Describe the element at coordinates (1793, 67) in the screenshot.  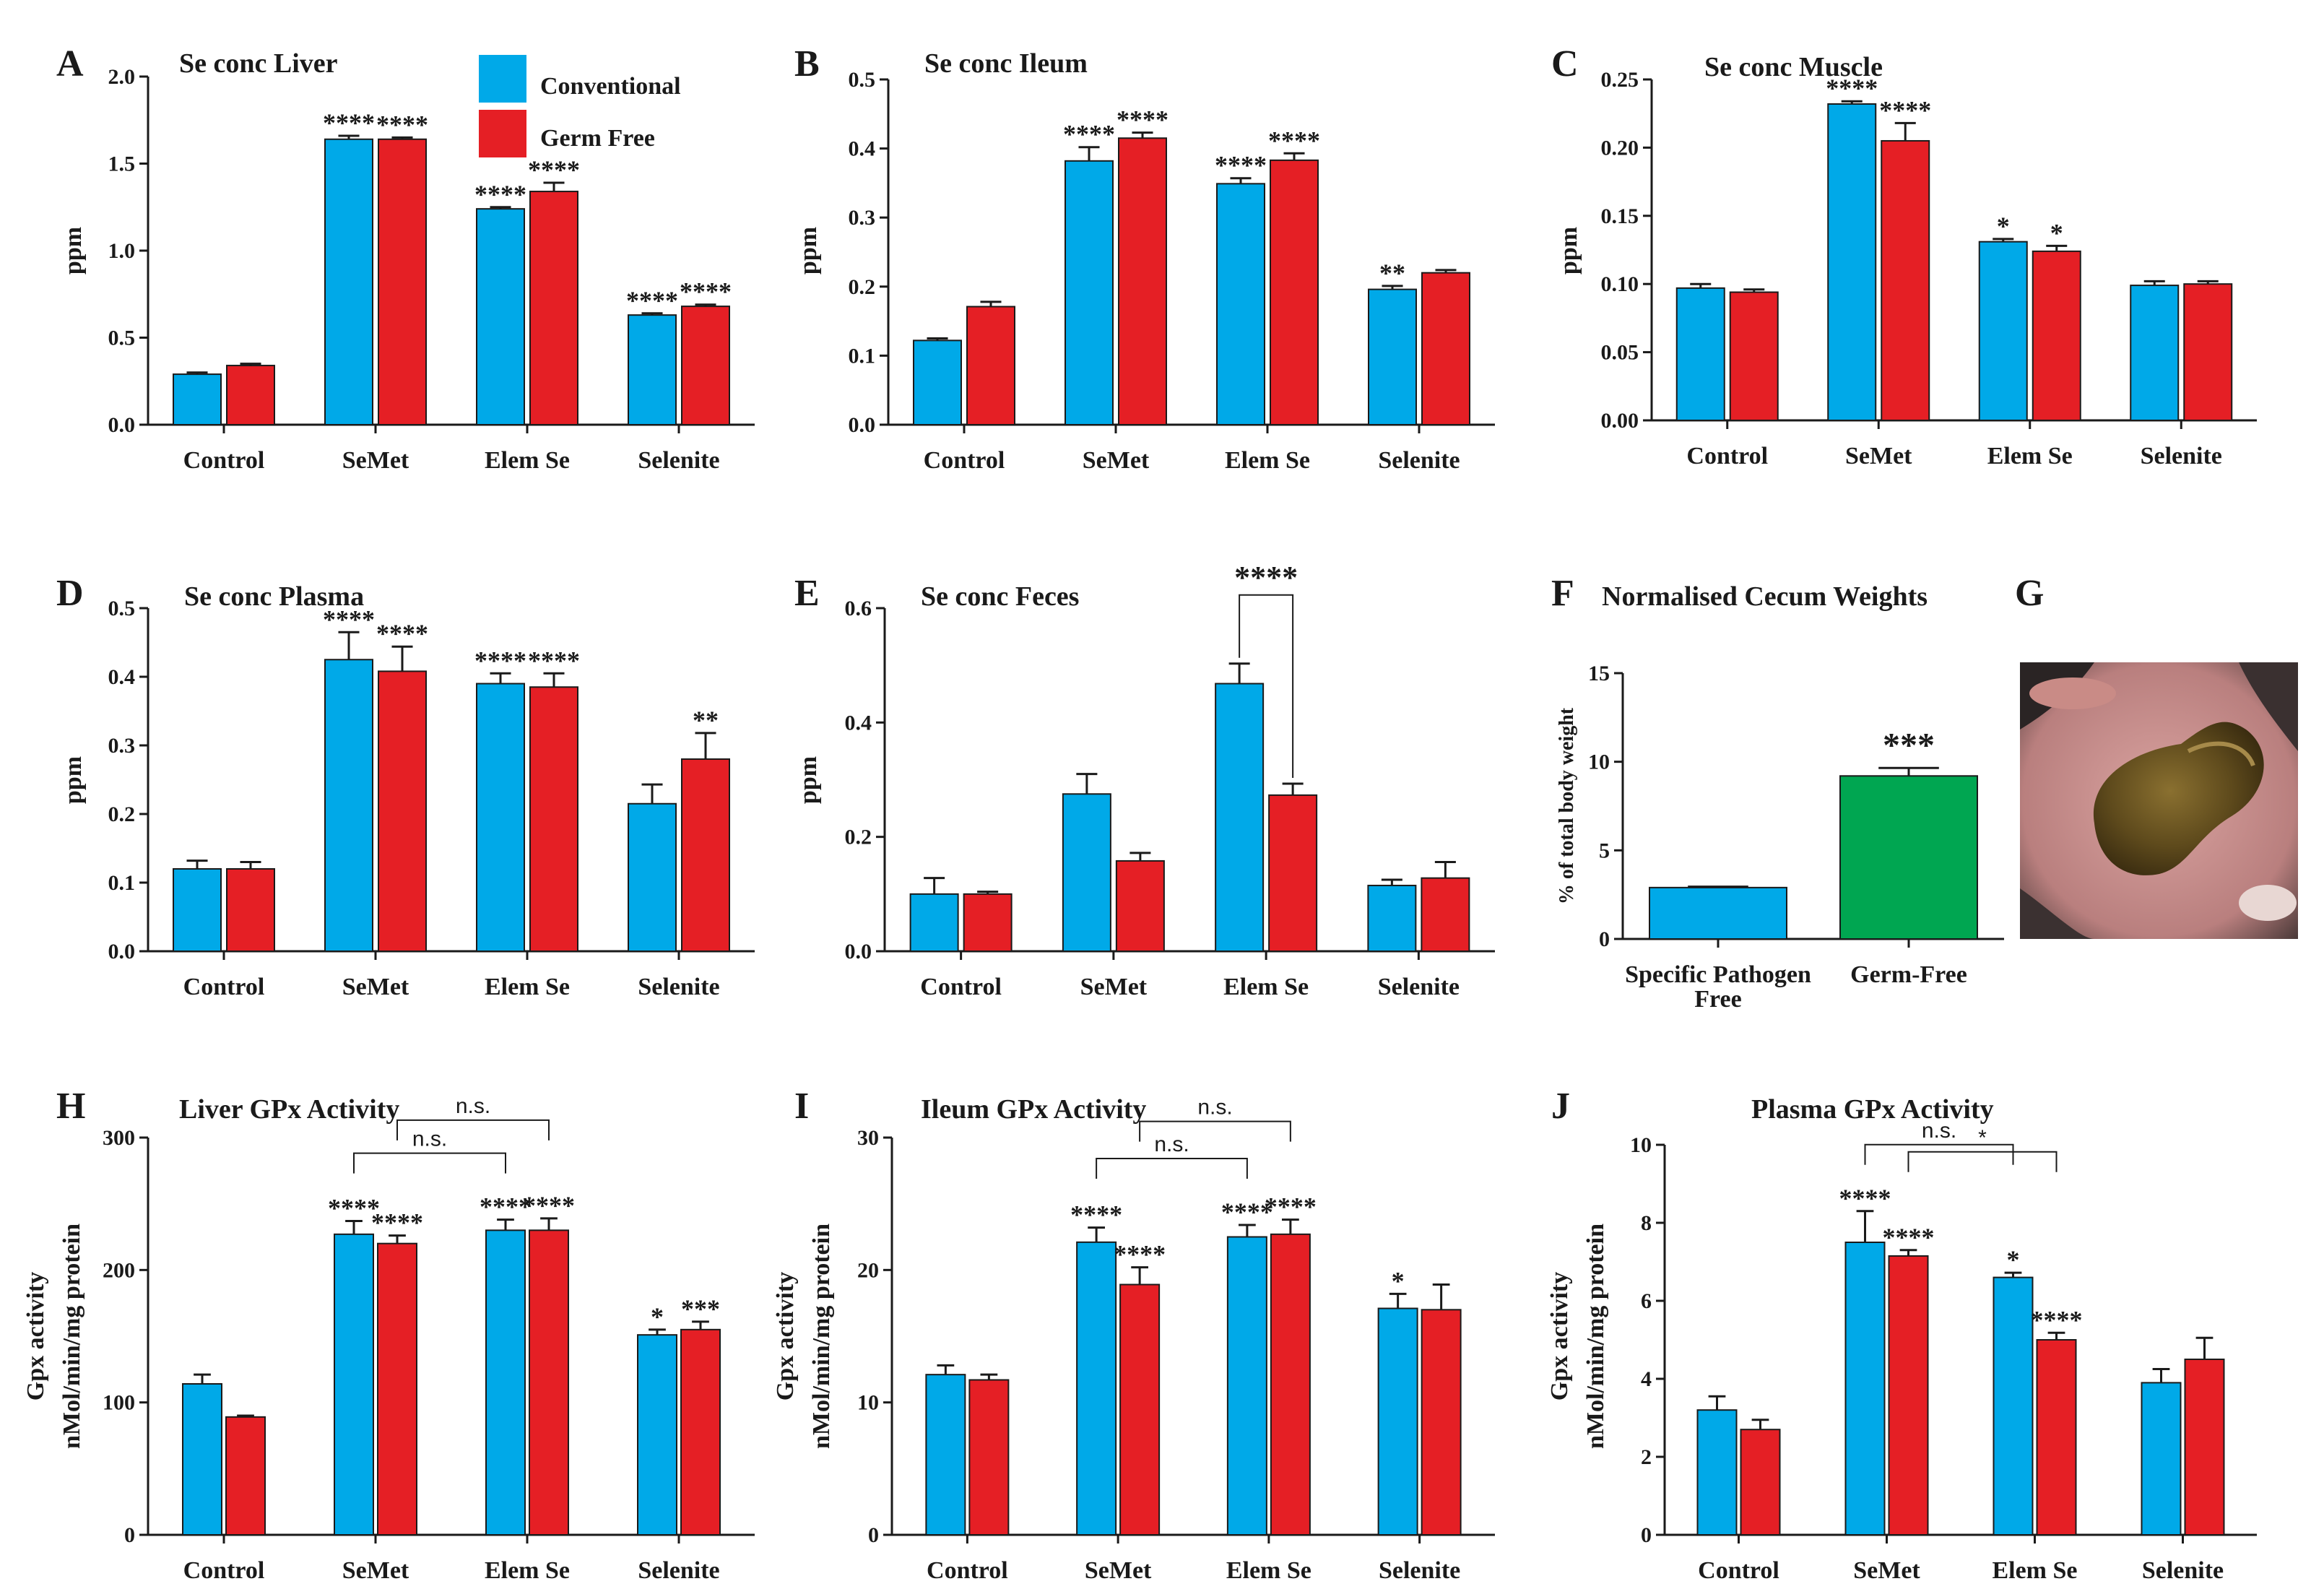
I see `panel-title: Se conc Muscle` at that location.